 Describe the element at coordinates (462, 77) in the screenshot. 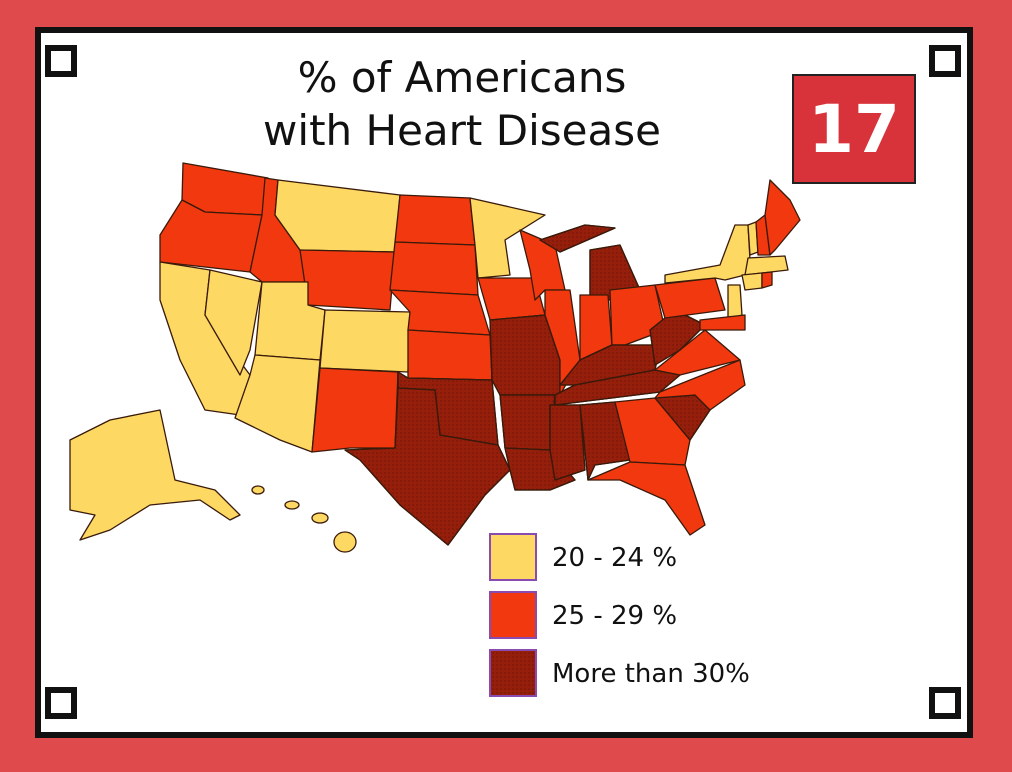

I see `title-line: % of Americans` at that location.